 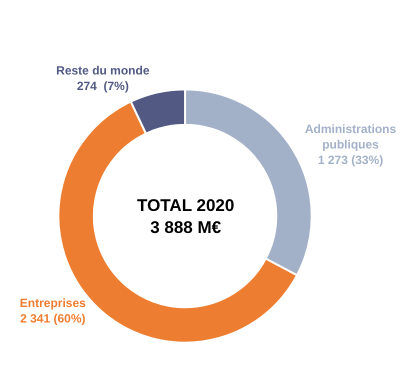 What do you see at coordinates (102, 86) in the screenshot?
I see `data-label: 274 (7%)` at bounding box center [102, 86].